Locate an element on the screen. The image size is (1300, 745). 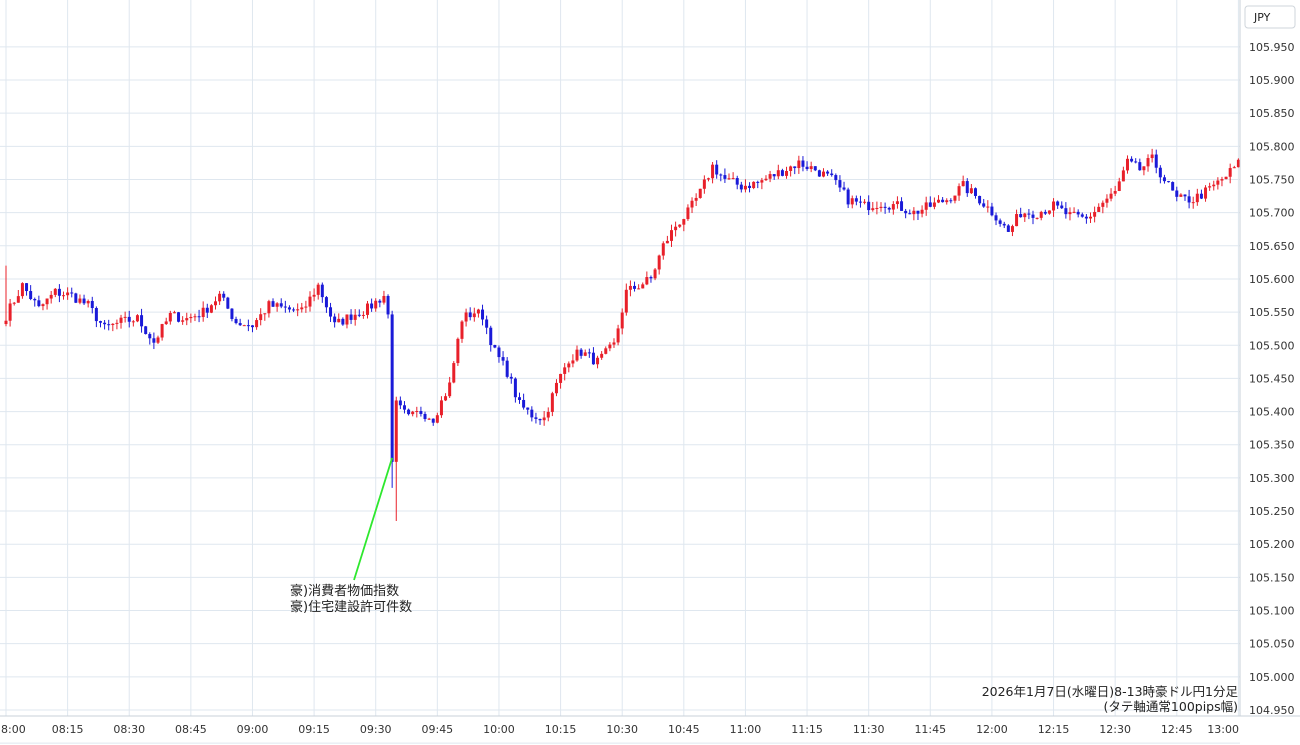
x-tick-label: 11:45 is located at coordinates (930, 729).